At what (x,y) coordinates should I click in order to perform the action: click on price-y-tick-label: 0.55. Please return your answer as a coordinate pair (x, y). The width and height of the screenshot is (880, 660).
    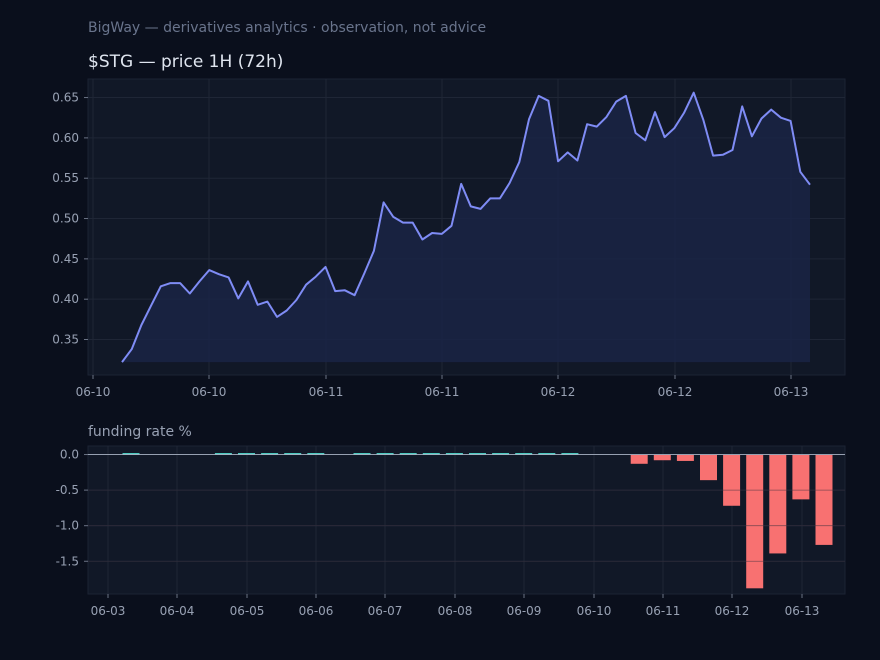
    Looking at the image, I should click on (65, 178).